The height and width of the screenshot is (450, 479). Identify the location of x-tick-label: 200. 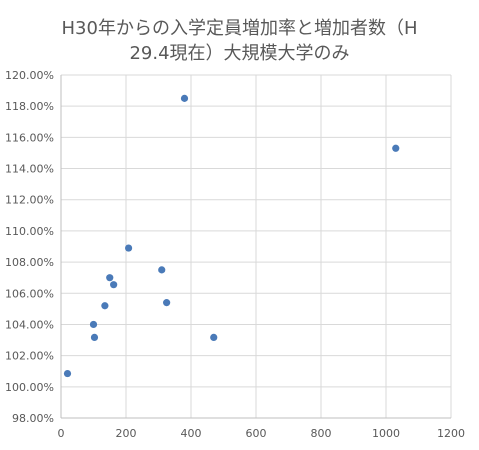
(126, 433).